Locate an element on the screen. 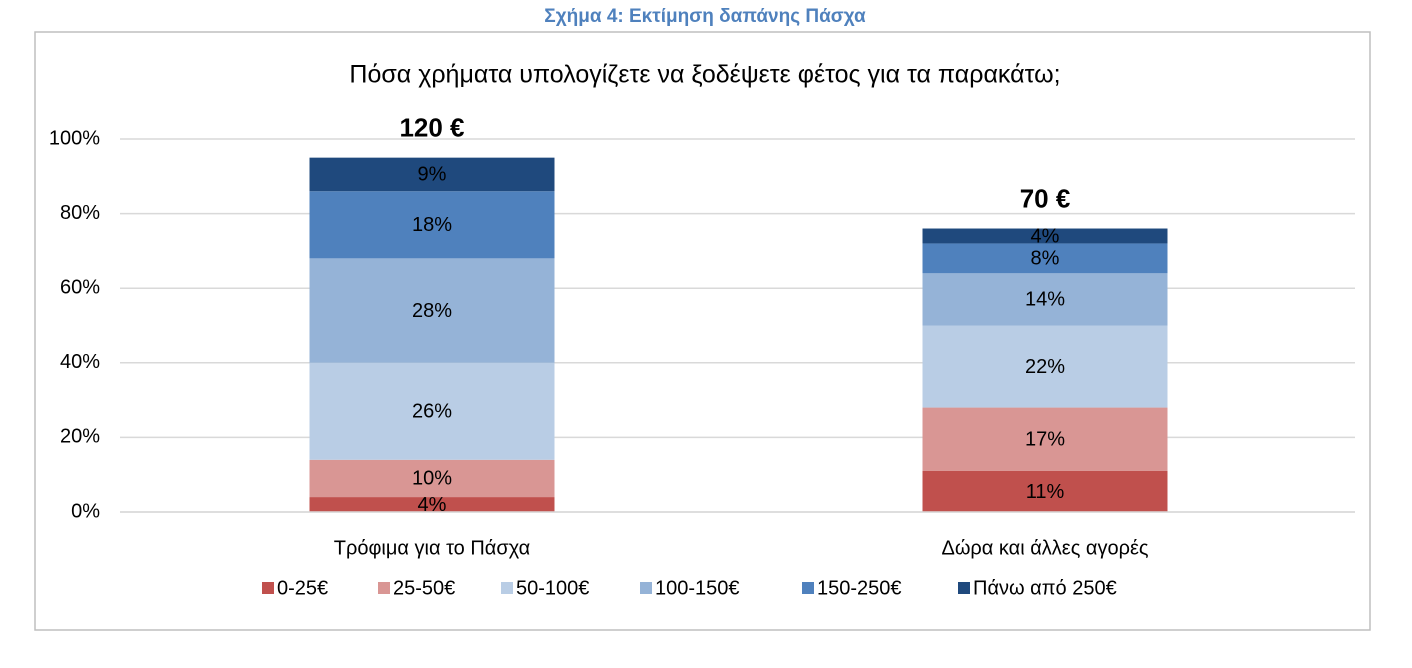 This screenshot has width=1412, height=668. value-label: 9% is located at coordinates (432, 175).